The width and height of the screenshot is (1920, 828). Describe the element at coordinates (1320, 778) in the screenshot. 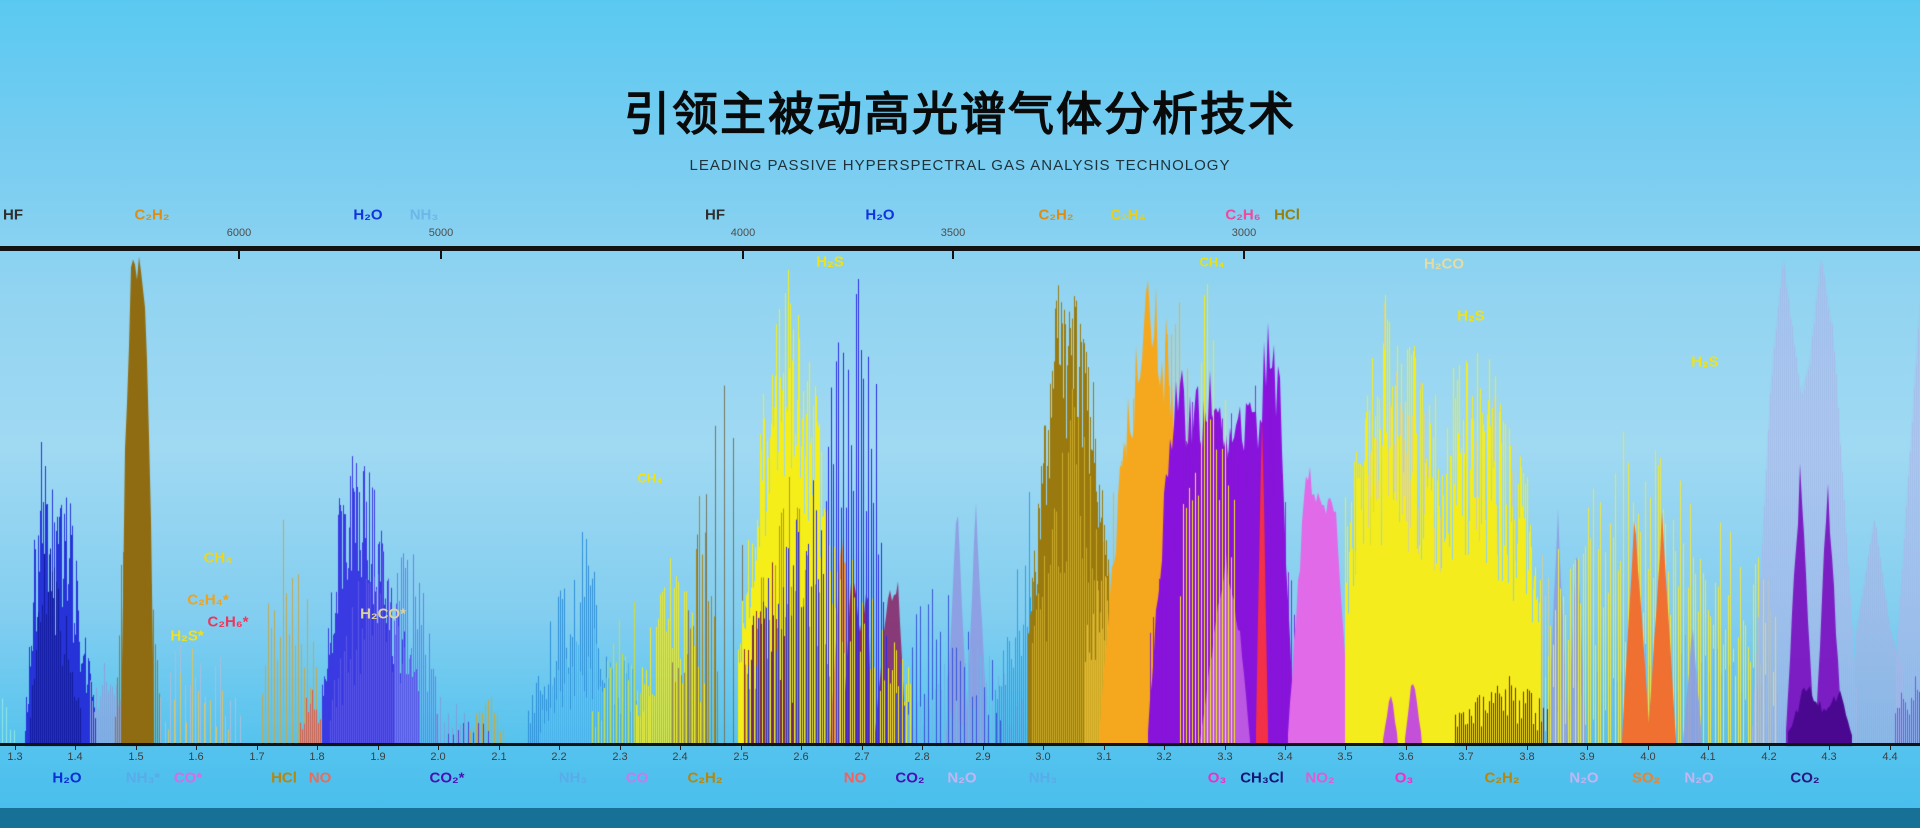

I see `bottom-gas-label: NO₂` at that location.